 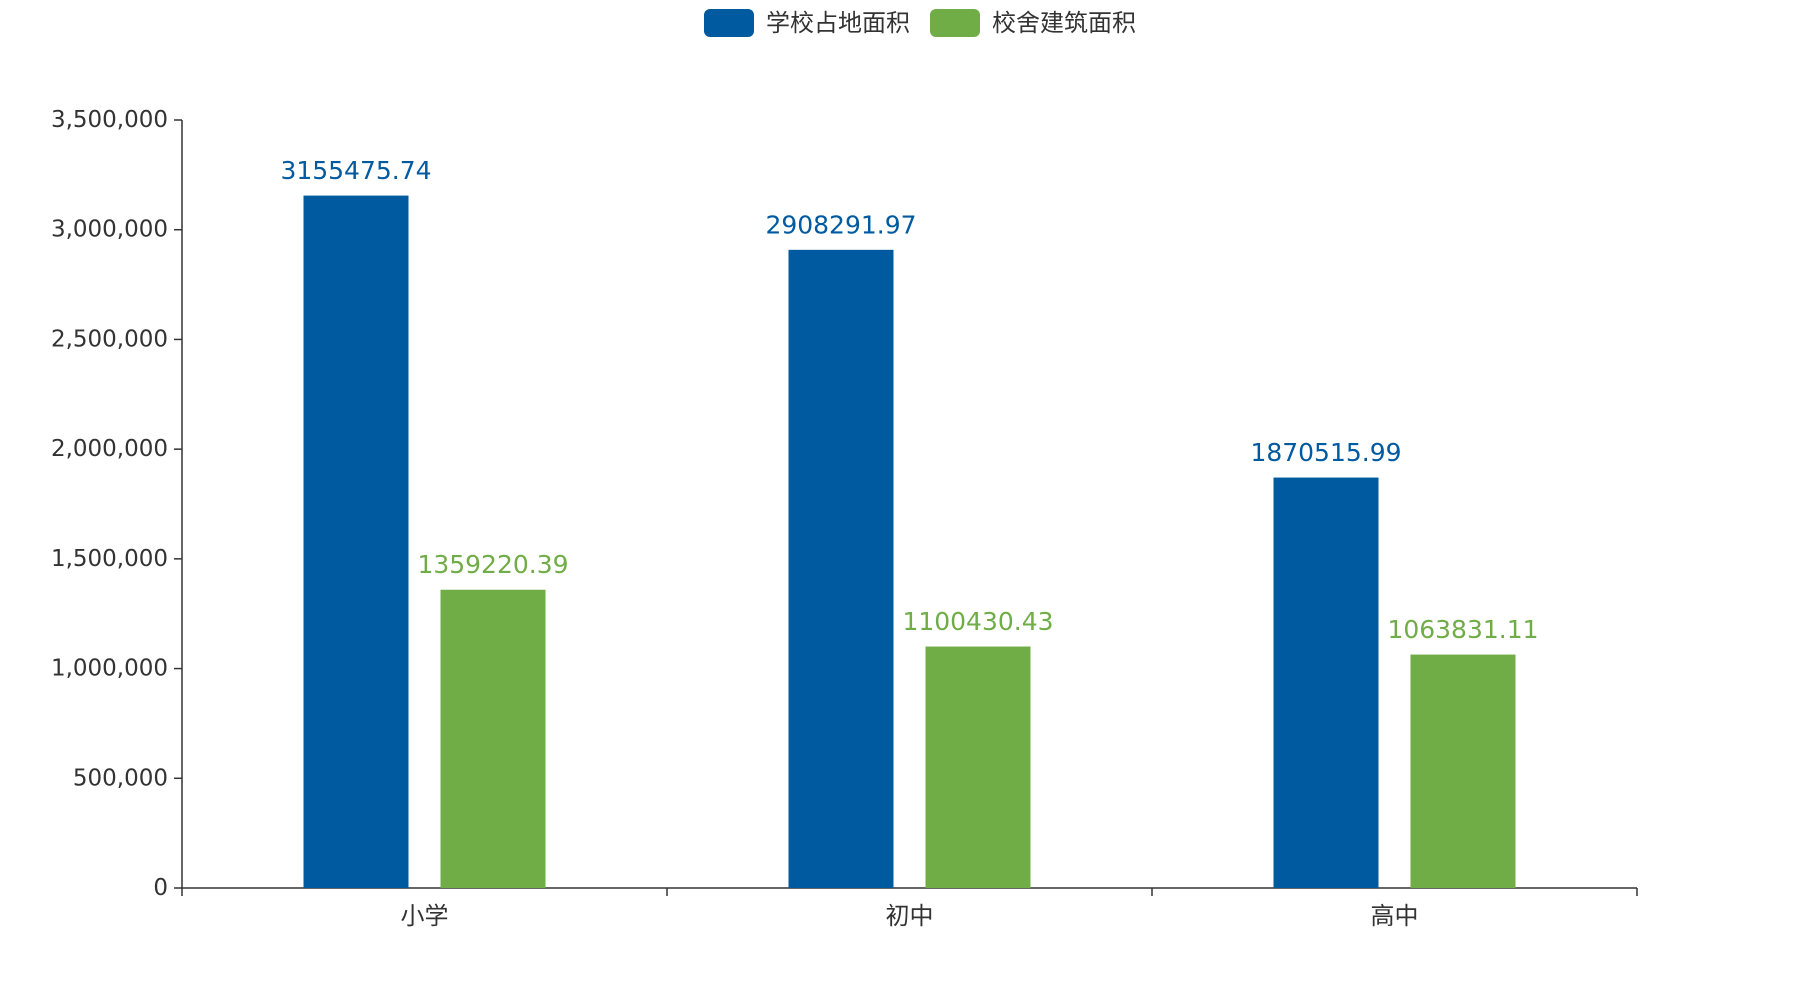 I want to click on data-label: 1359220.39, so click(x=492, y=564).